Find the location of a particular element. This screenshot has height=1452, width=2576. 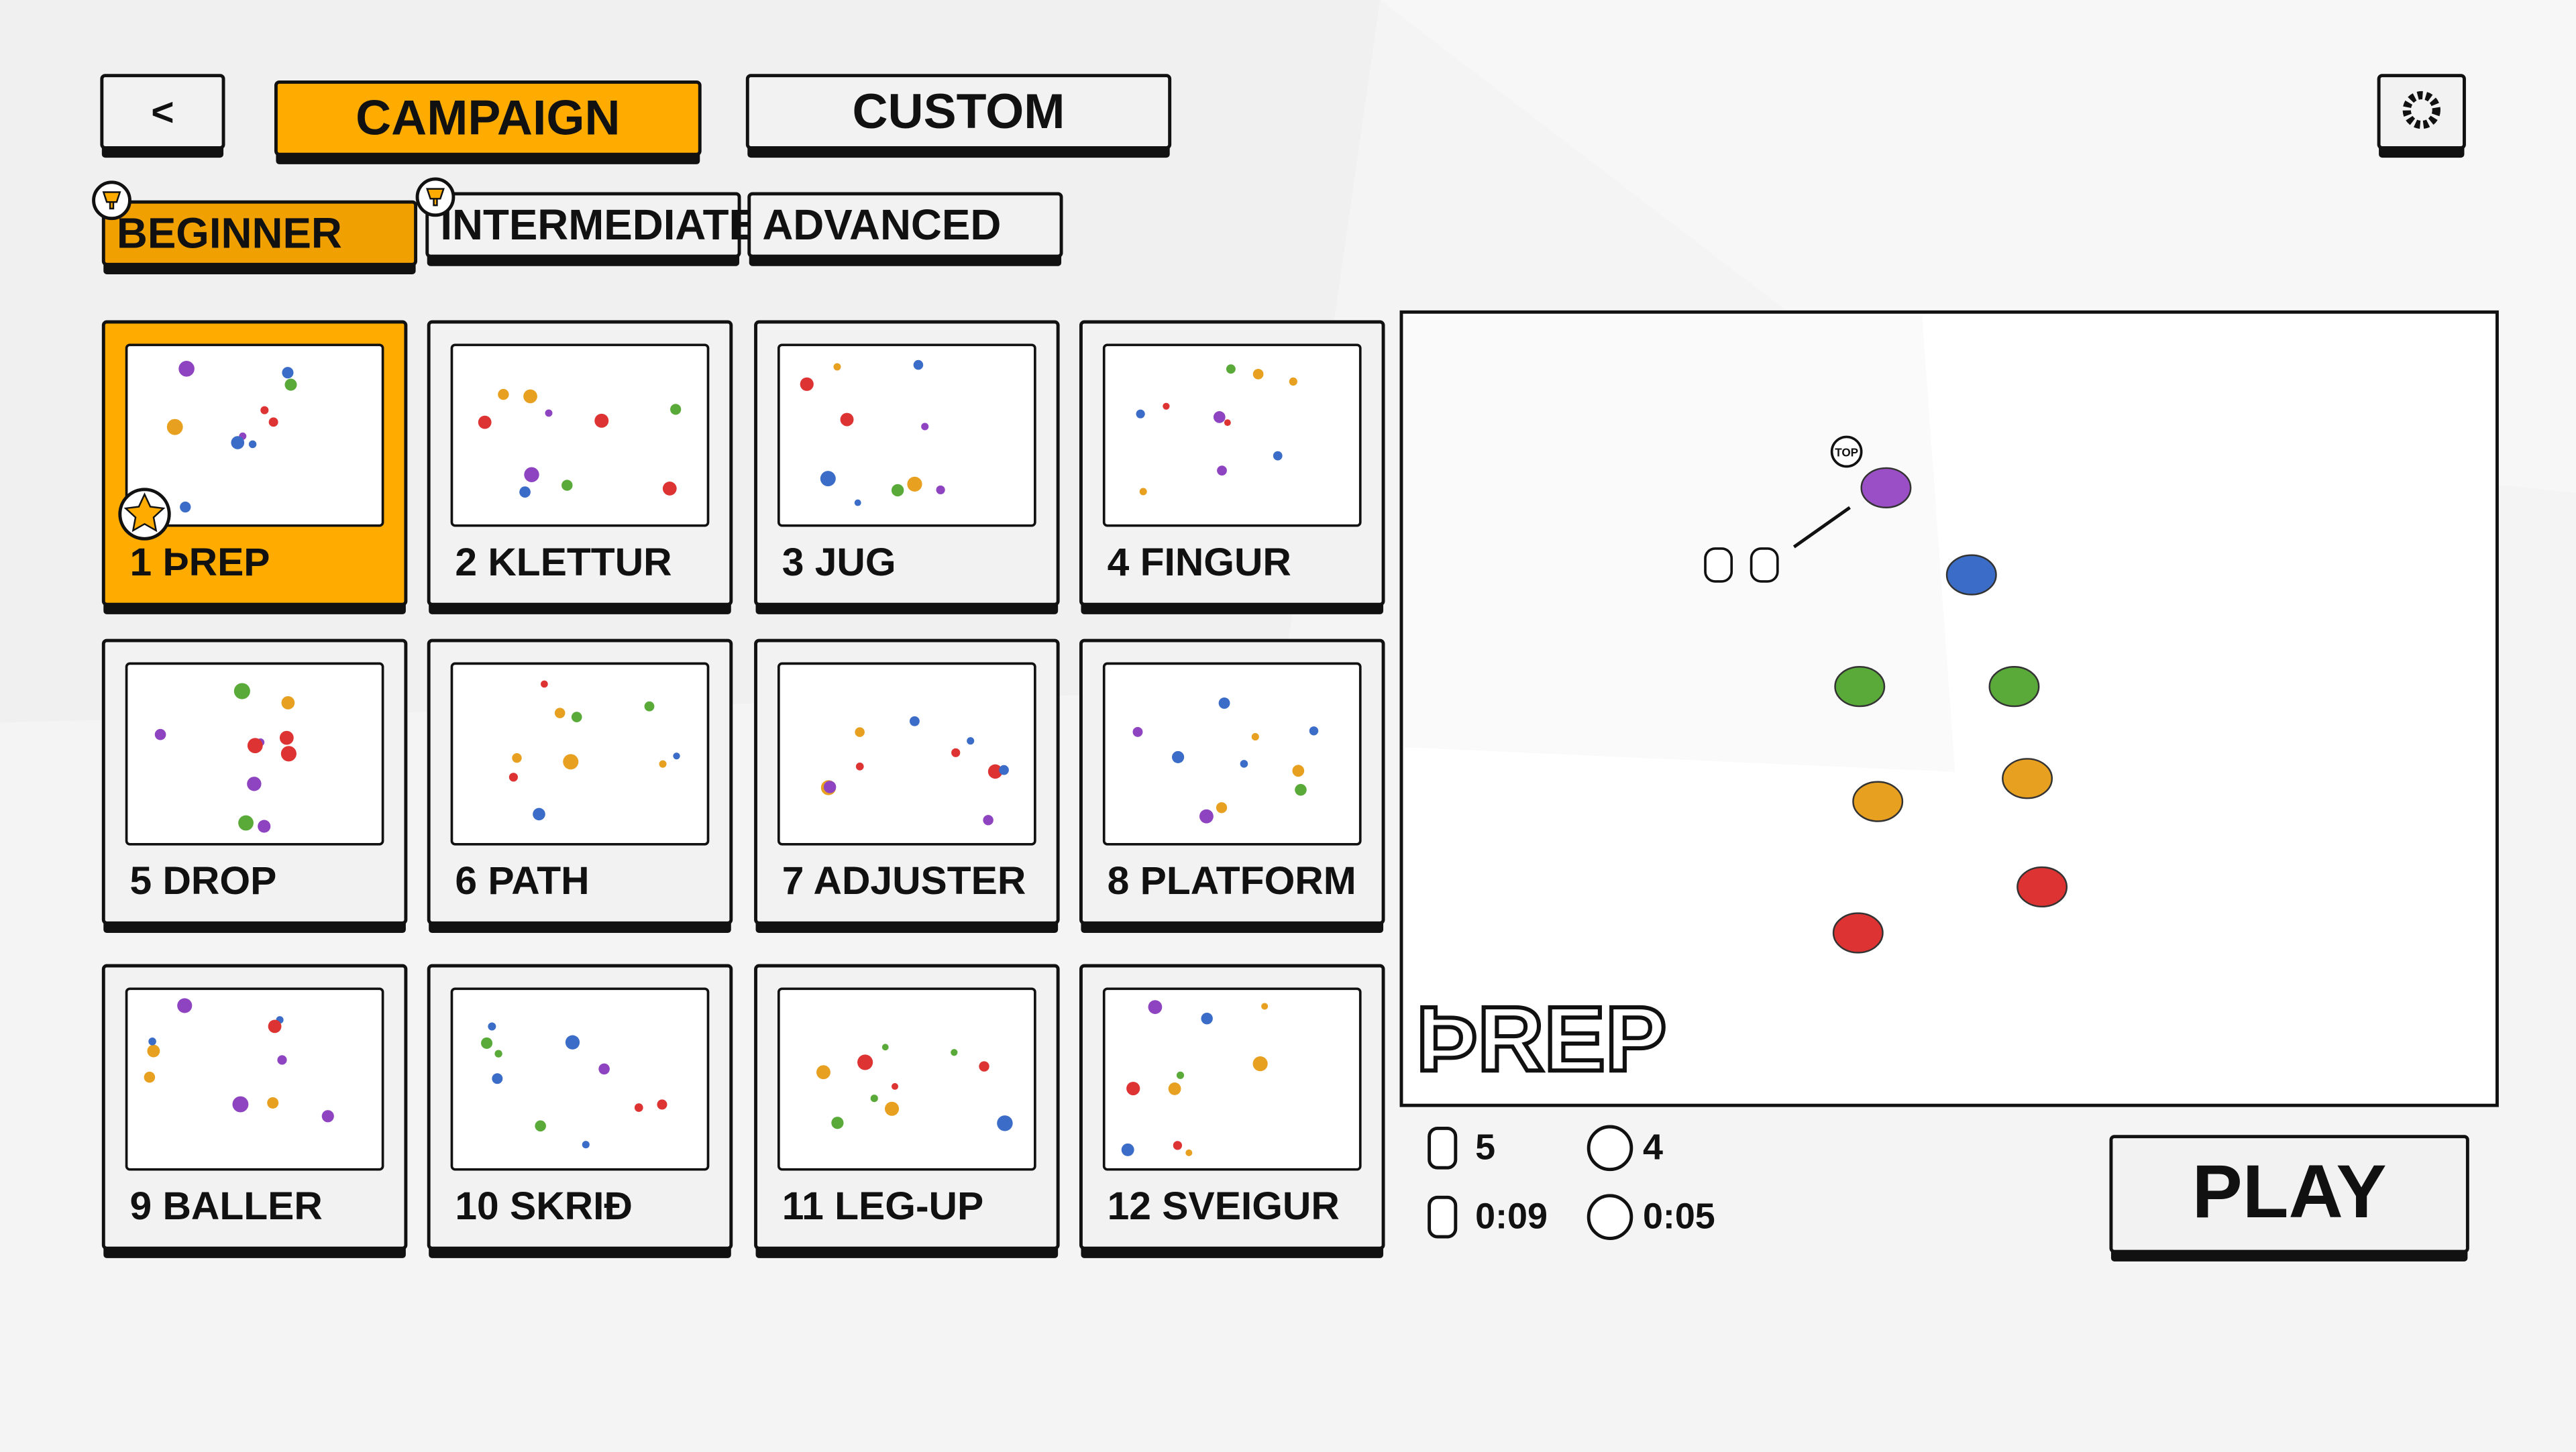

settings-button is located at coordinates (2421, 112).